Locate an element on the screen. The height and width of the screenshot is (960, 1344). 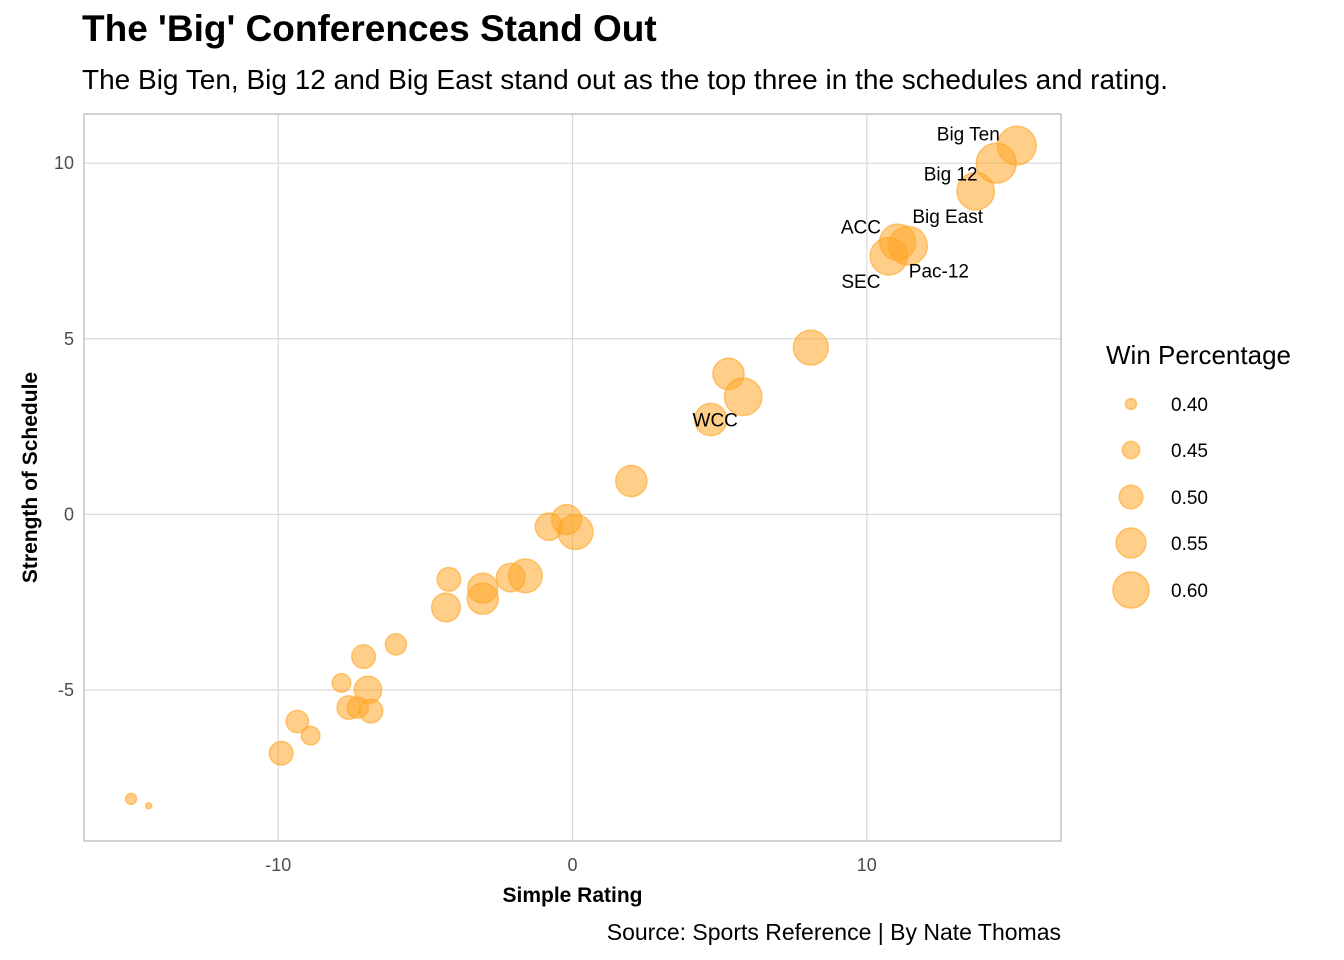
point-label: ACC is located at coordinates (861, 227).